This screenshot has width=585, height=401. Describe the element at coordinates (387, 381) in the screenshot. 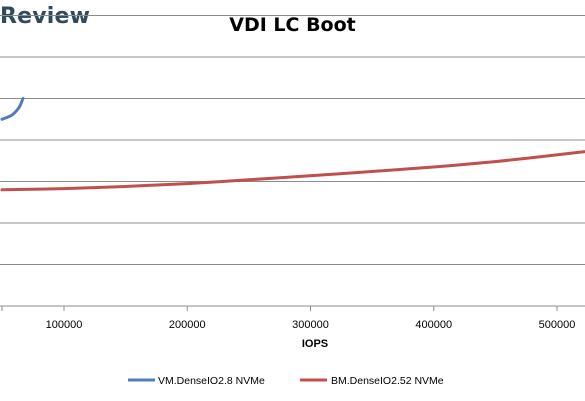

I see `legend-label-2: BM.DenseIO2.52 NVMe` at that location.